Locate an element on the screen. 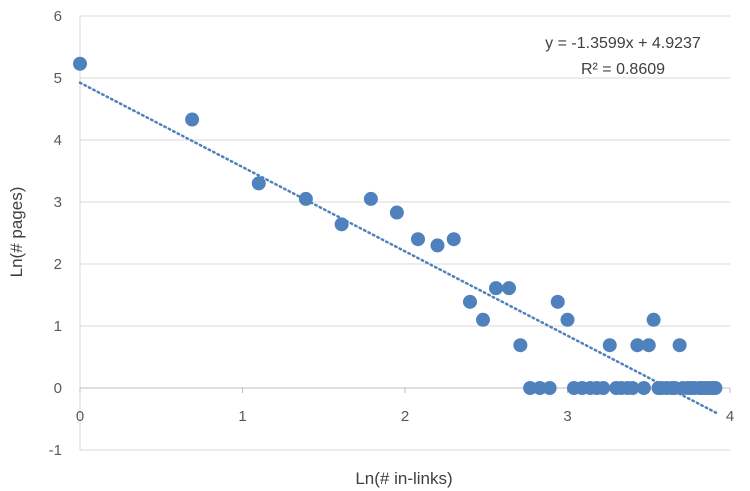  y-tick-label: 1 is located at coordinates (58, 326).